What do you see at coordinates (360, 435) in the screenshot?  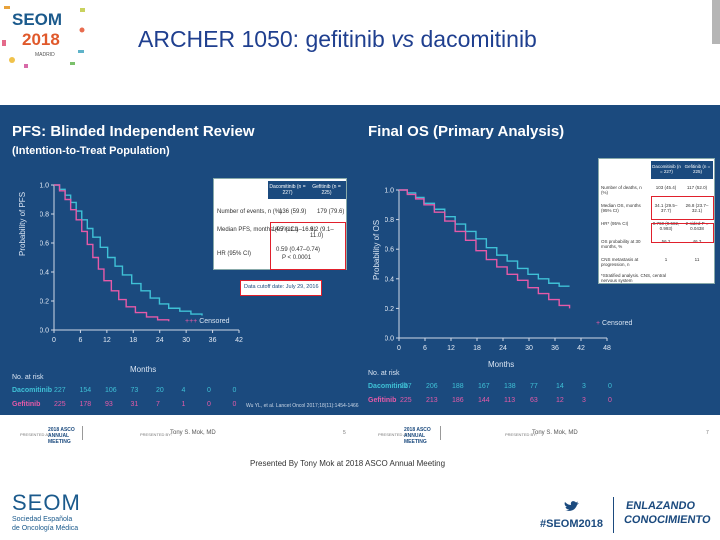 I see `footer-strip` at bounding box center [360, 435].